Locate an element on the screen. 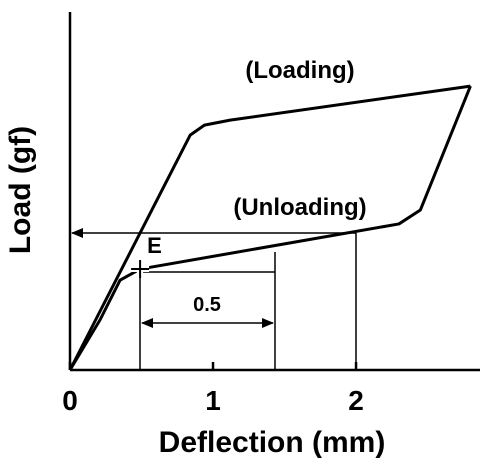  point-label: E is located at coordinates (154, 245).